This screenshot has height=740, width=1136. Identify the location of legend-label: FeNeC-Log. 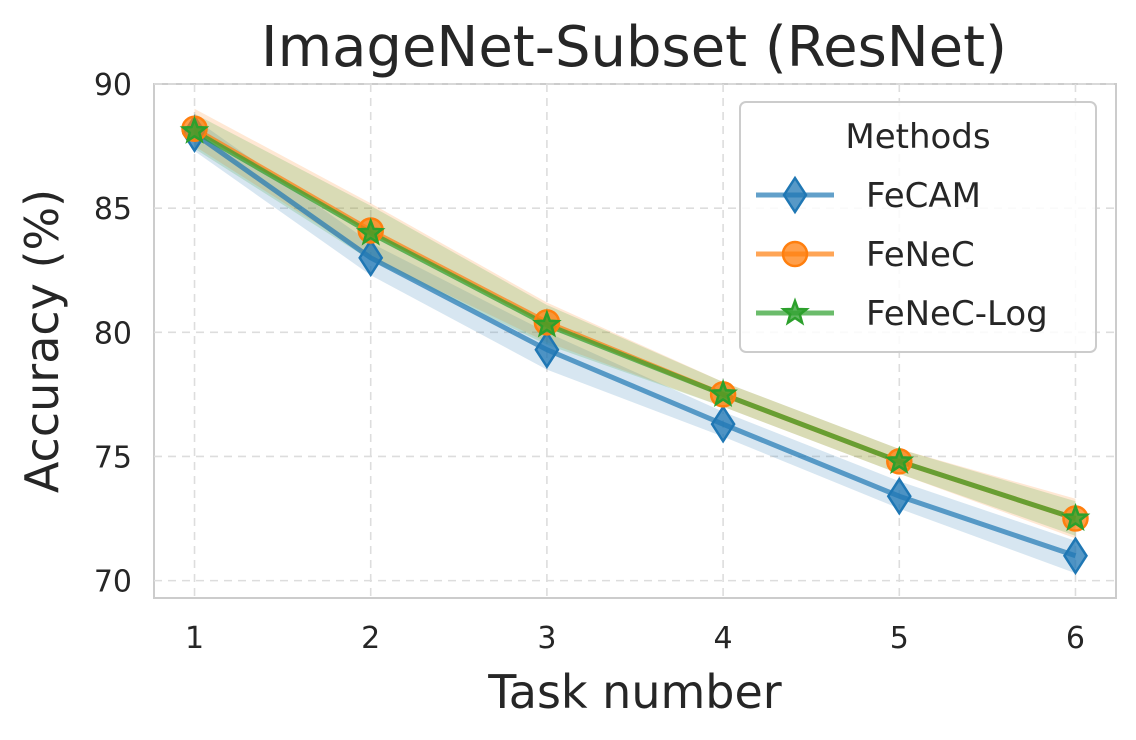
(957, 314).